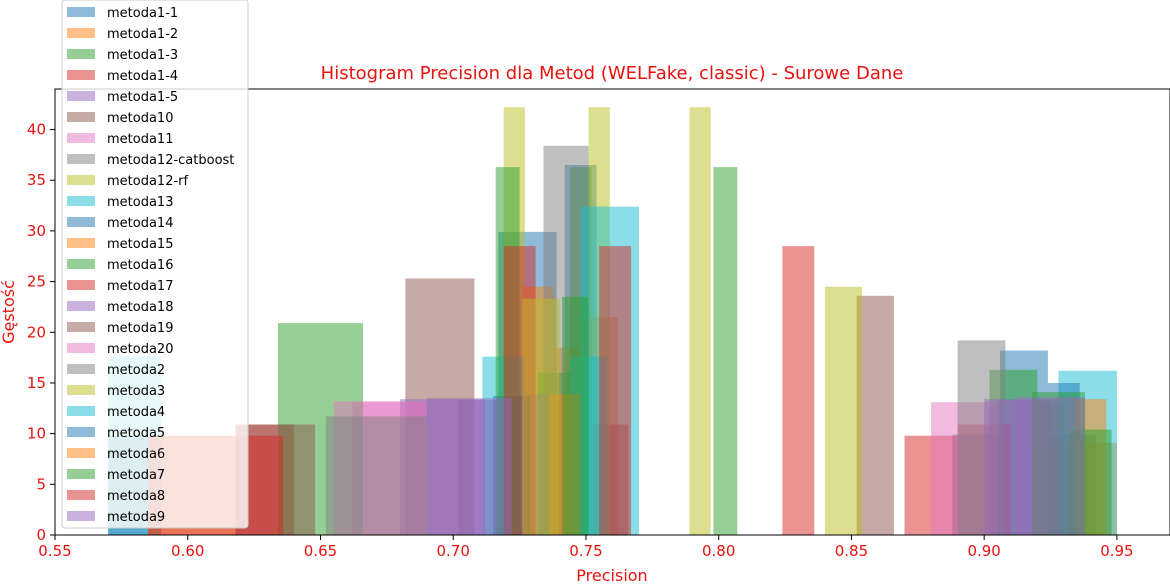 This screenshot has height=586, width=1170. Describe the element at coordinates (54, 551) in the screenshot. I see `x-tick-label: 0.55` at that location.